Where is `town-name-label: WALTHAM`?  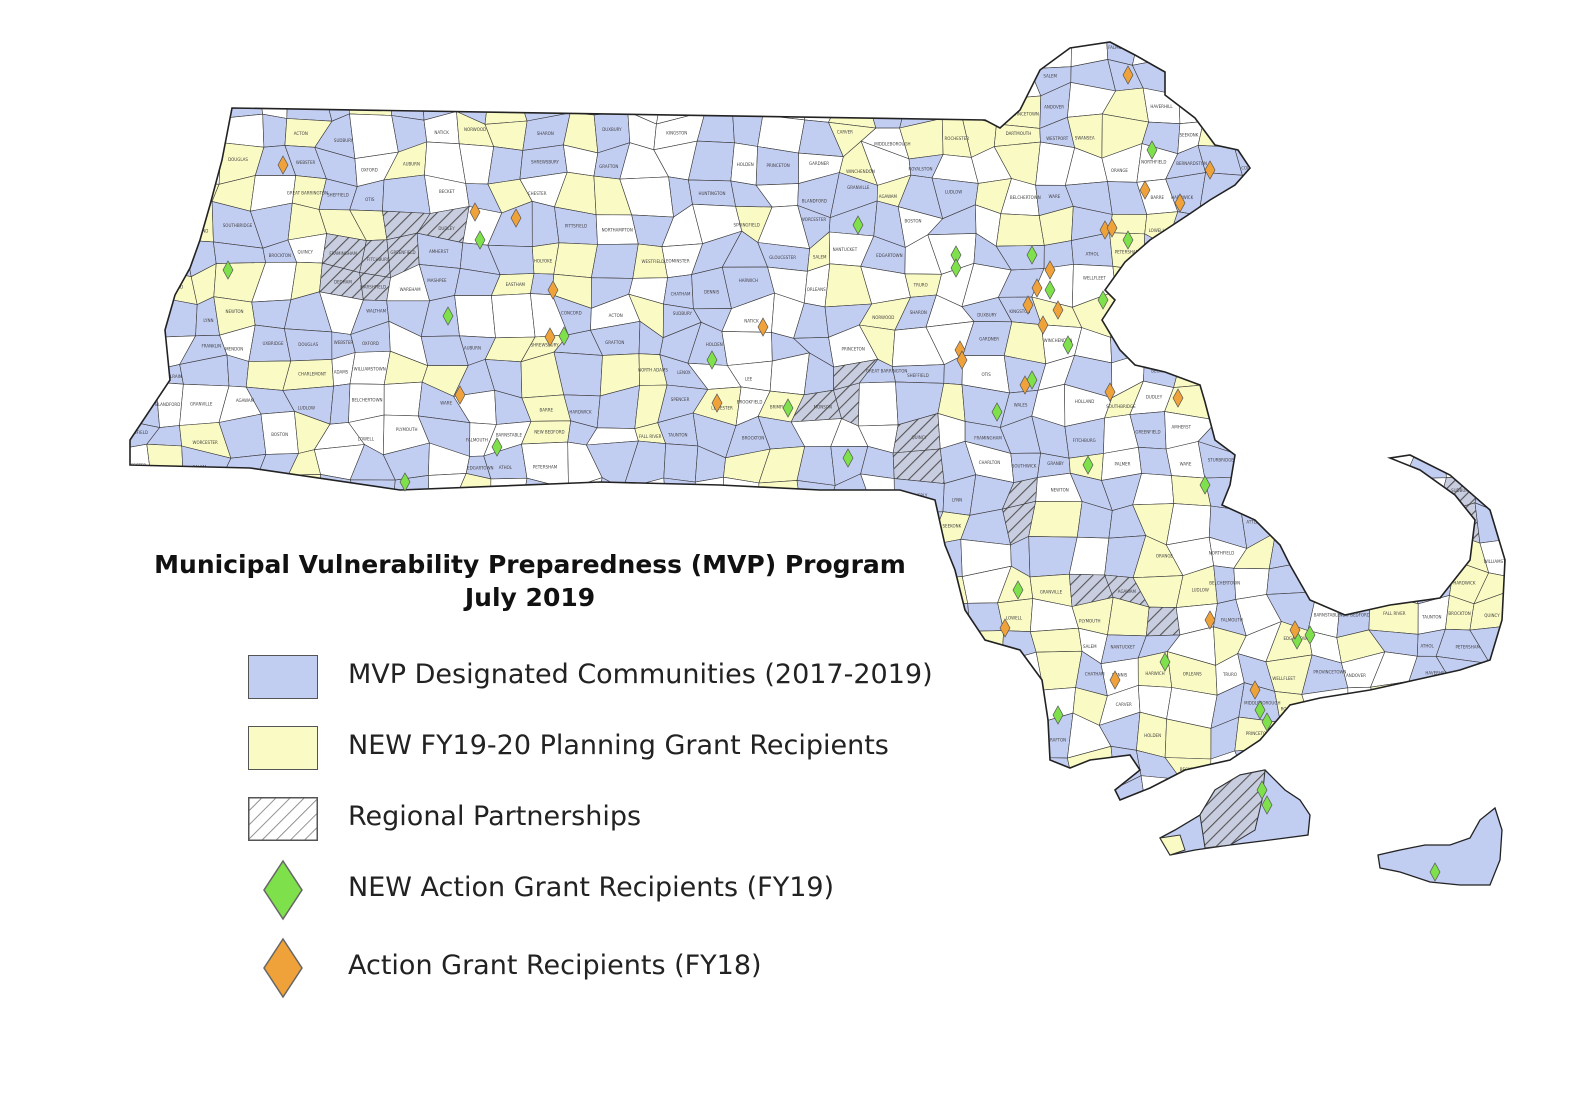 town-name-label: WALTHAM is located at coordinates (376, 311).